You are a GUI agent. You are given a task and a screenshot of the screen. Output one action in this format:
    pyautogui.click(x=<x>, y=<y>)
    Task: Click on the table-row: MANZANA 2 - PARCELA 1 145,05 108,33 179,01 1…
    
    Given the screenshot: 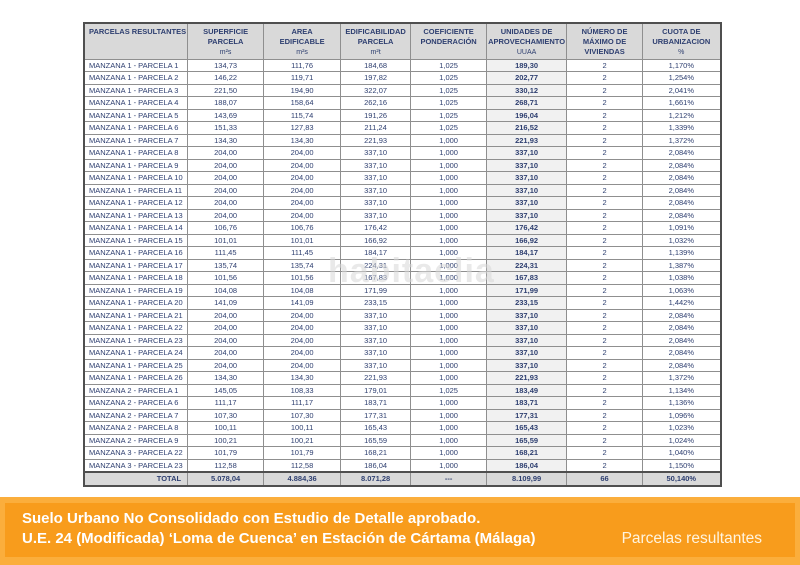 What is the action you would take?
    pyautogui.click(x=402, y=390)
    